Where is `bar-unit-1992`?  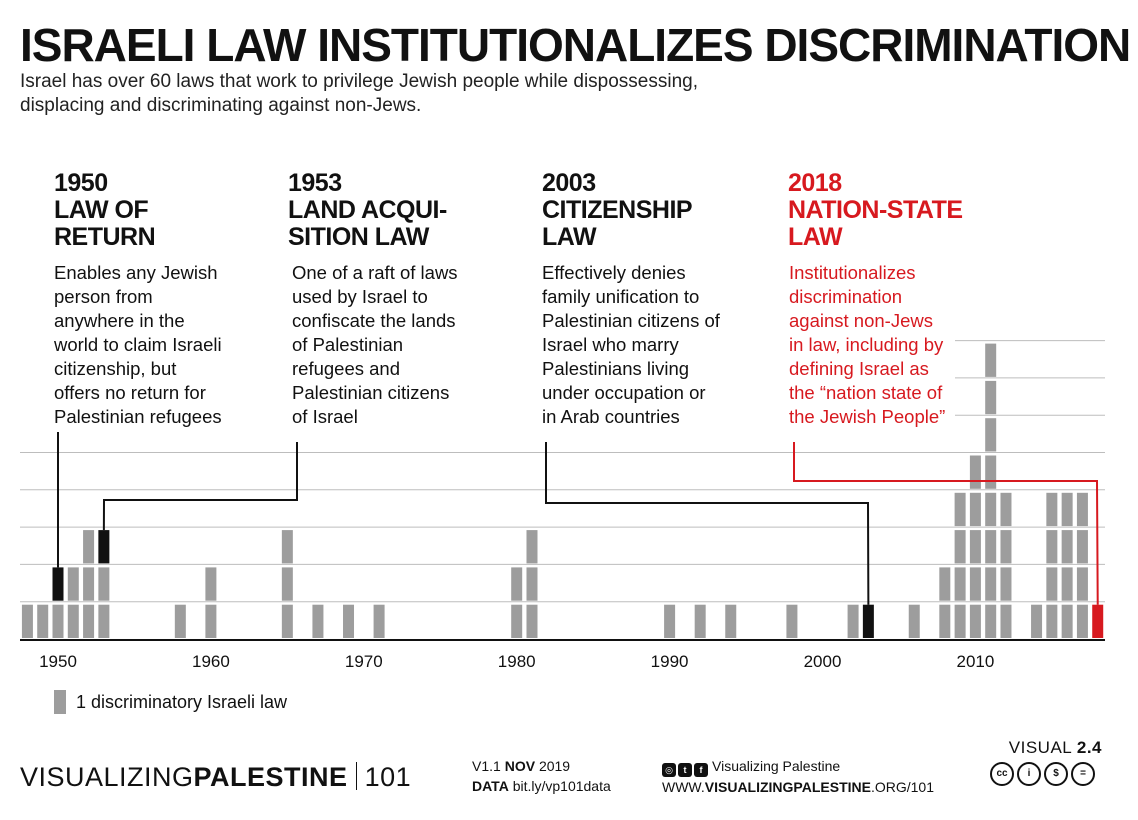
bar-unit-1992 is located at coordinates (700, 621).